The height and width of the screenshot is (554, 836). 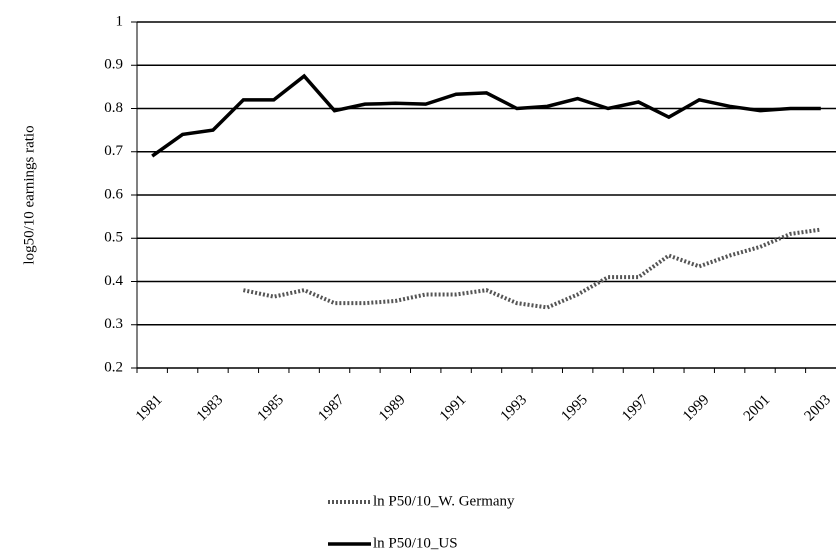 I want to click on y-tick-label: 0.5, so click(x=113, y=238).